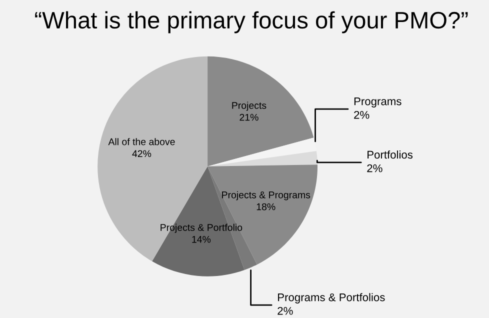 This screenshot has width=489, height=318. Describe the element at coordinates (378, 103) in the screenshot. I see `slice-label: Programs` at that location.